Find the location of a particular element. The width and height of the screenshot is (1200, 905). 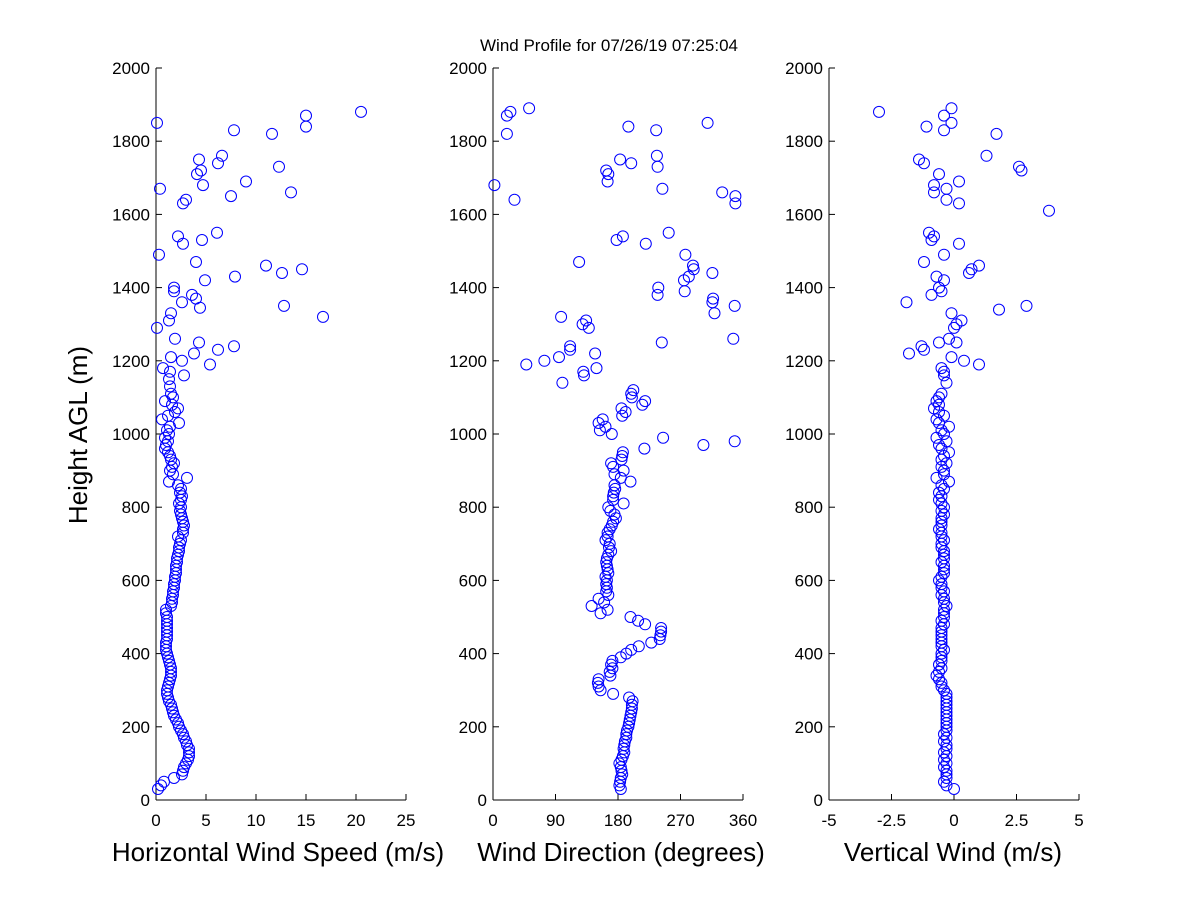

x-tick-label: 2.5 is located at coordinates (1017, 820).